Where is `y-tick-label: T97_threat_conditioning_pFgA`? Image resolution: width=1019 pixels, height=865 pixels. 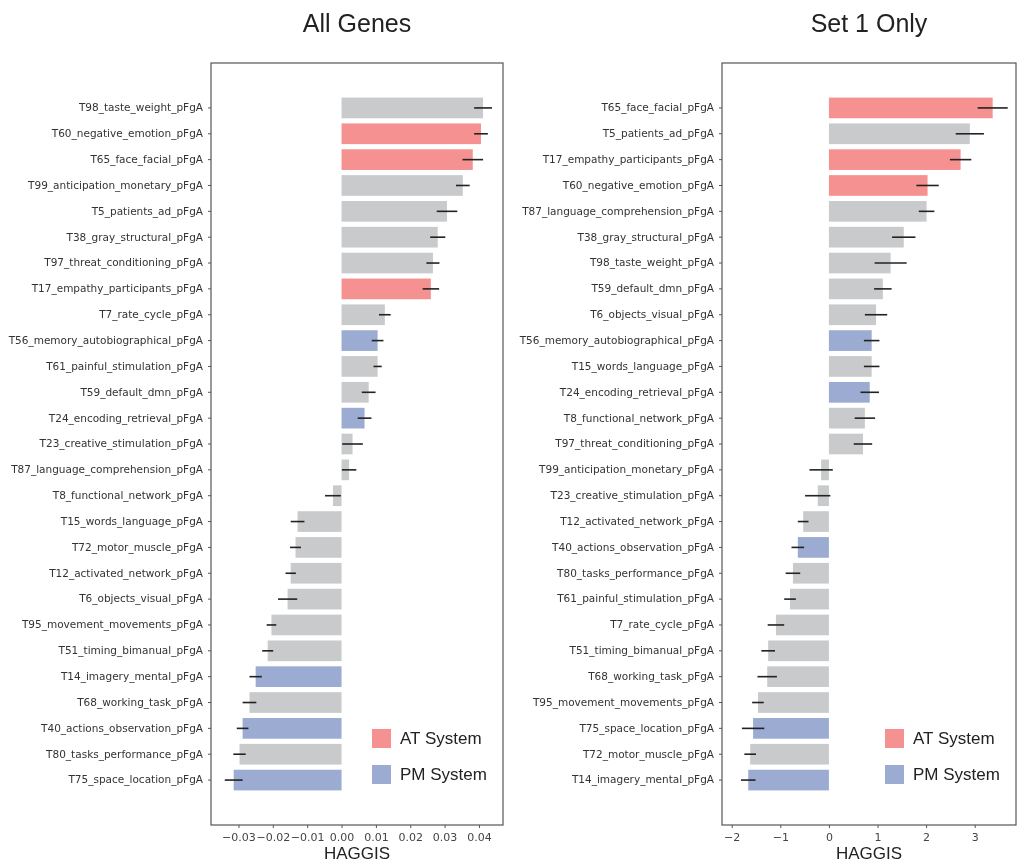 y-tick-label: T97_threat_conditioning_pFgA is located at coordinates (123, 263).